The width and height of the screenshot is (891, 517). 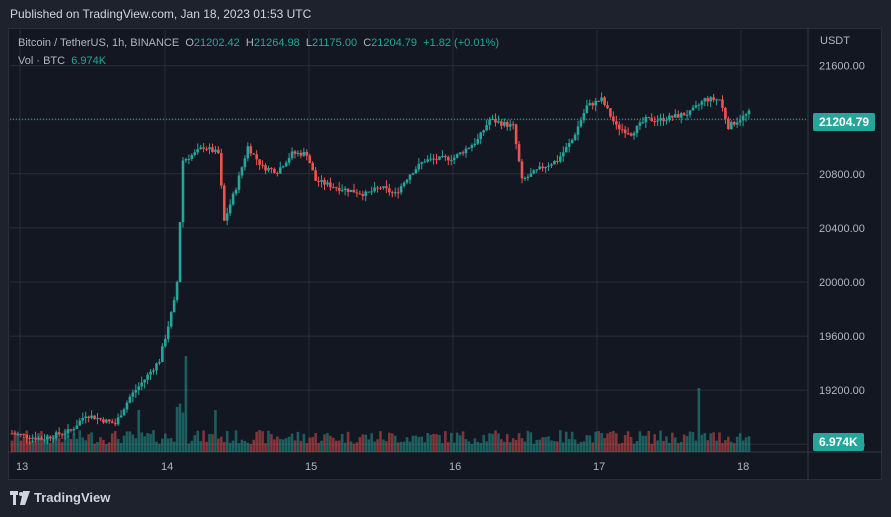 What do you see at coordinates (60, 497) in the screenshot?
I see `tradingview-logo: TradingView` at bounding box center [60, 497].